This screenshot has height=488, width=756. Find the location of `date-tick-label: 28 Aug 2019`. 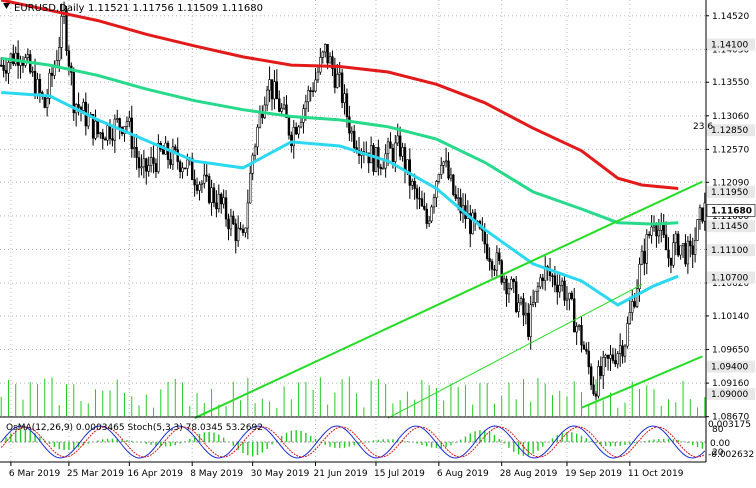

date-tick-label: 28 Aug 2019 is located at coordinates (529, 474).